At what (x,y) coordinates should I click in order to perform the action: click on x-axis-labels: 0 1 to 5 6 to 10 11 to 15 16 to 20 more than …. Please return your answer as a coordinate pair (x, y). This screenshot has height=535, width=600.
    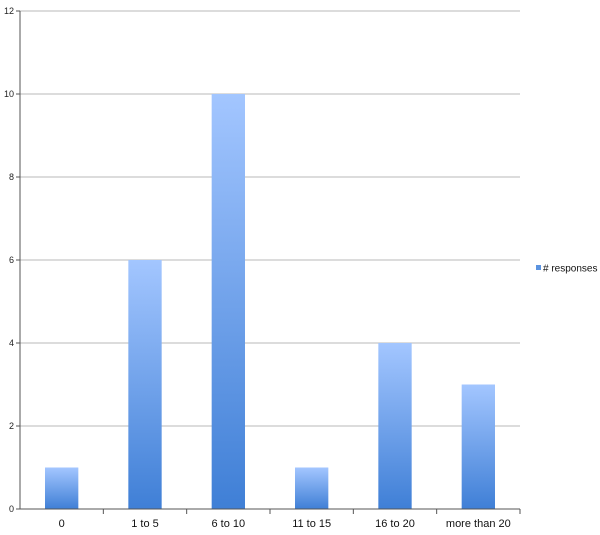
    Looking at the image, I should click on (290, 519).